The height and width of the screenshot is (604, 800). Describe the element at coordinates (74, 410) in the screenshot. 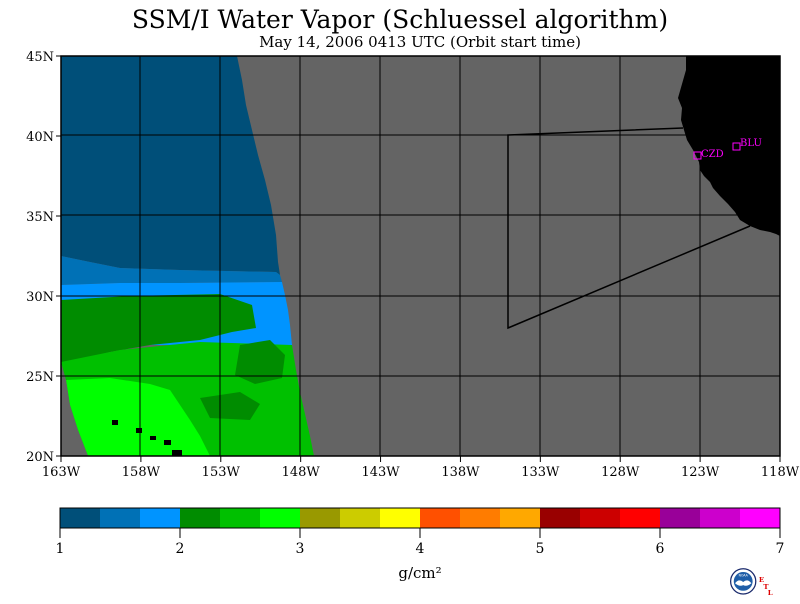

I see `no-data-wedge` at that location.